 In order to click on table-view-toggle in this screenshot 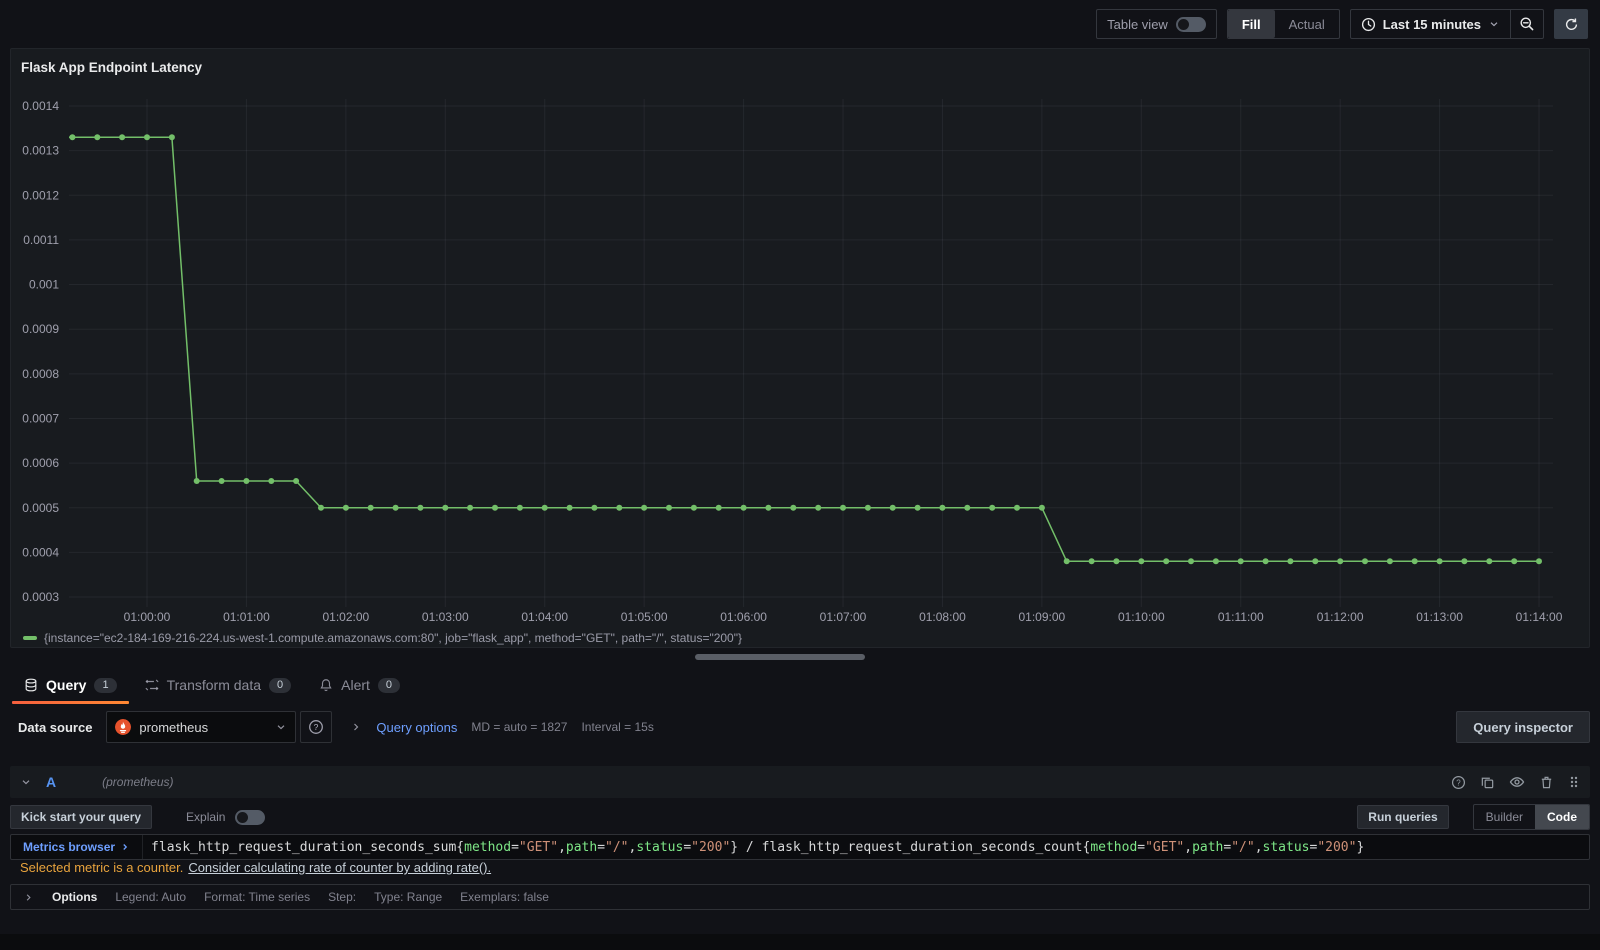, I will do `click(1190, 24)`.